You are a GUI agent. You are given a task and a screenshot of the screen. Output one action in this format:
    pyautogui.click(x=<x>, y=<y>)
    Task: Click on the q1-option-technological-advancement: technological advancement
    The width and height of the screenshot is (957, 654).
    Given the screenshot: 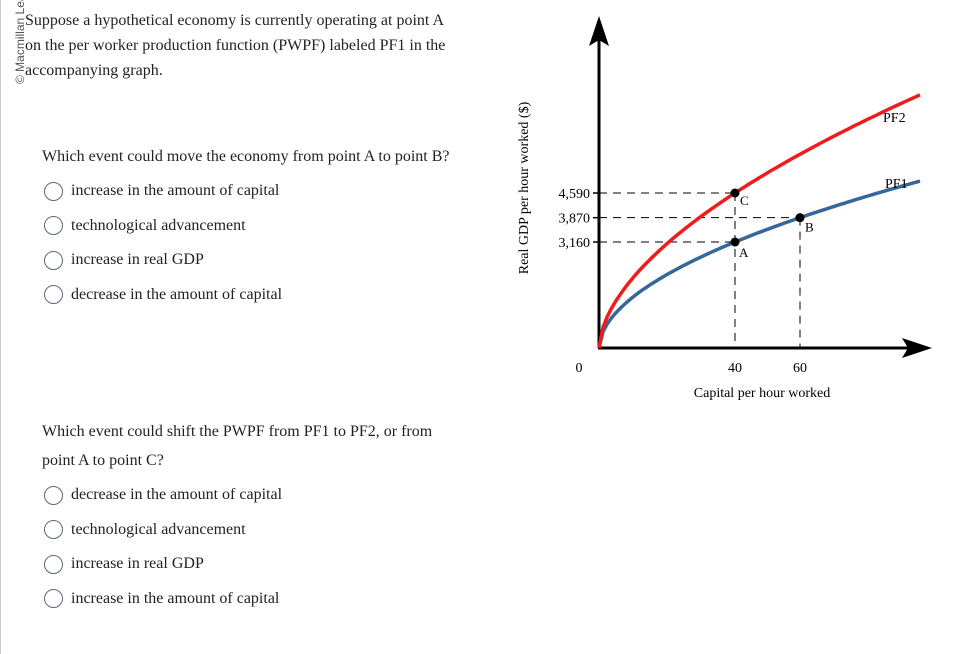 What is the action you would take?
    pyautogui.click(x=253, y=226)
    